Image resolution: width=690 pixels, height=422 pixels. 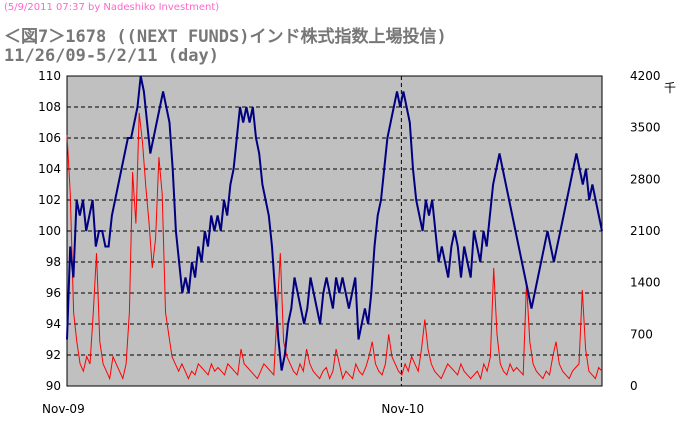 What do you see at coordinates (670, 88) in the screenshot?
I see `right-axis-unit: 千` at bounding box center [670, 88].